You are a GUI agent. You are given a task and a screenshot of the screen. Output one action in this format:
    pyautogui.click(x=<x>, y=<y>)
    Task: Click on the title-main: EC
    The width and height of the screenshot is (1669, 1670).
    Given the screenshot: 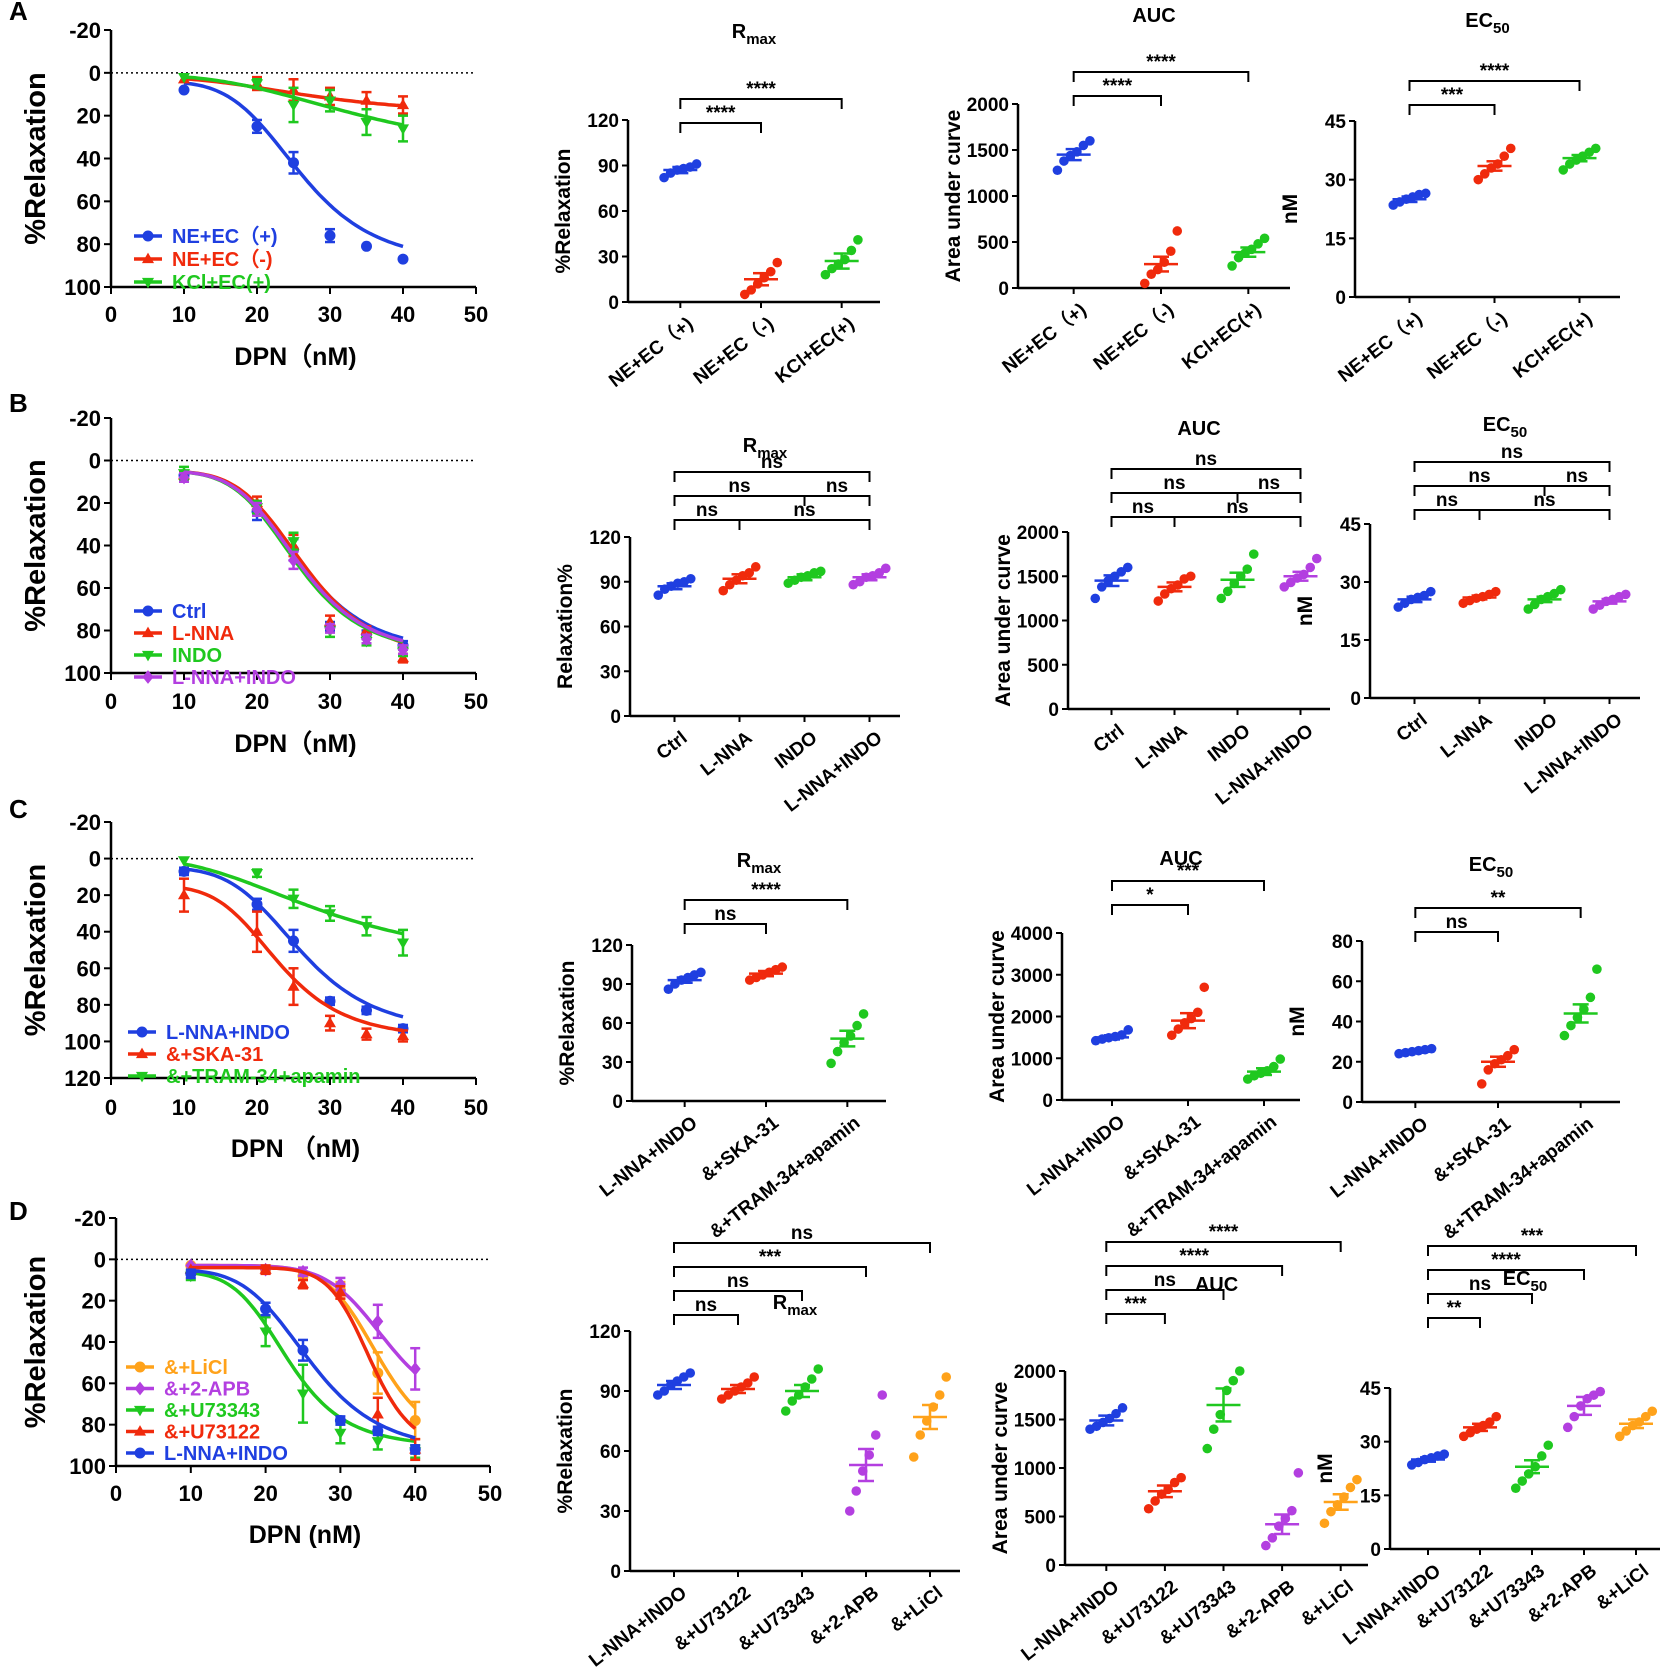 What is the action you would take?
    pyautogui.click(x=1483, y=865)
    